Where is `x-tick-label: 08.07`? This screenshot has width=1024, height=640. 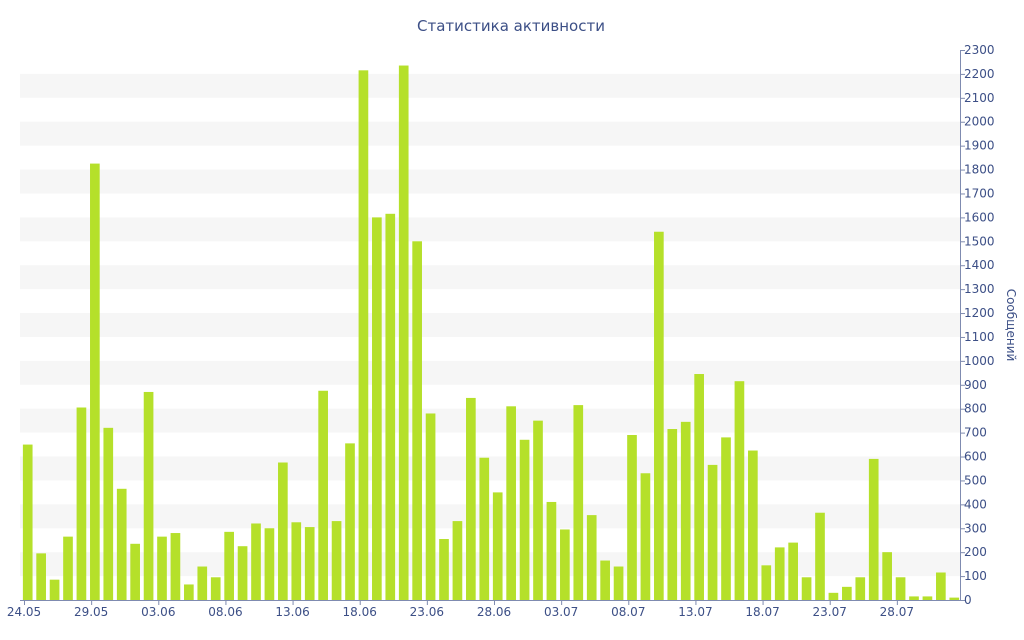 x-tick-label: 08.07 is located at coordinates (628, 612).